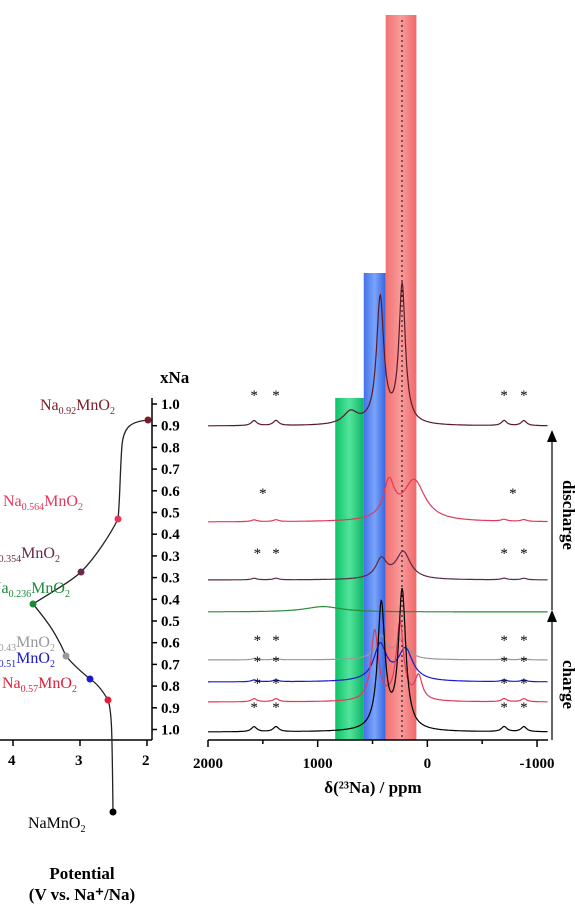  What do you see at coordinates (552, 616) in the screenshot?
I see `charge-arrowhead` at bounding box center [552, 616].